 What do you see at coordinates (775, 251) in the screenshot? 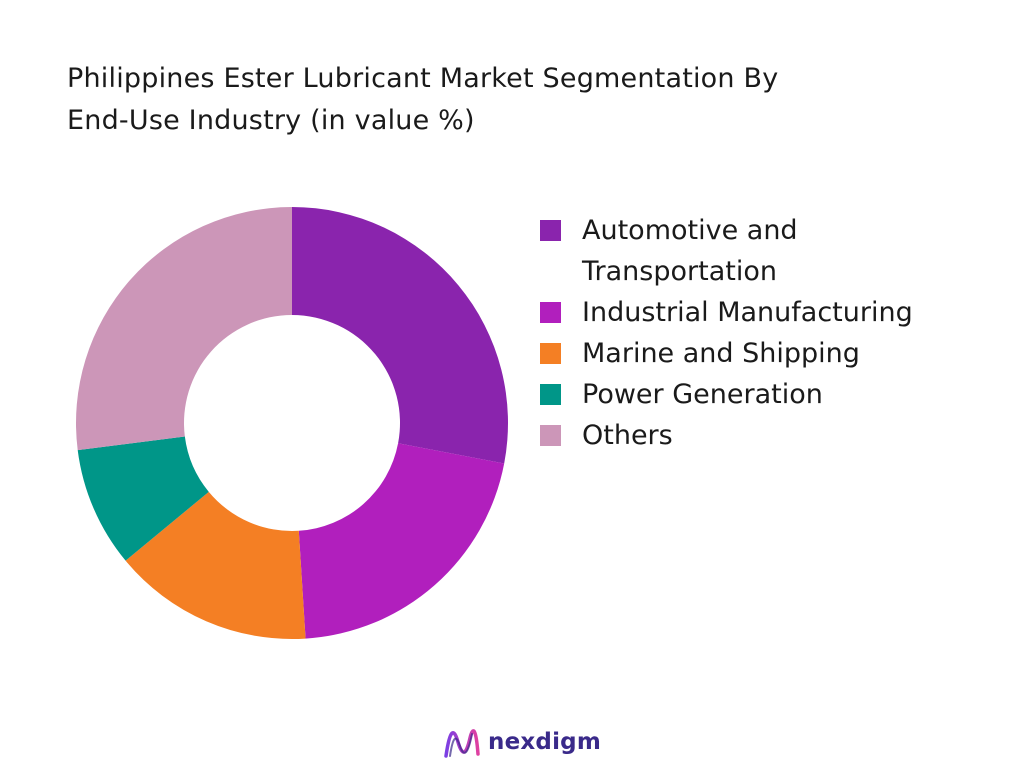
I see `legend-item-automotive: Automotive and Transportation` at bounding box center [775, 251].